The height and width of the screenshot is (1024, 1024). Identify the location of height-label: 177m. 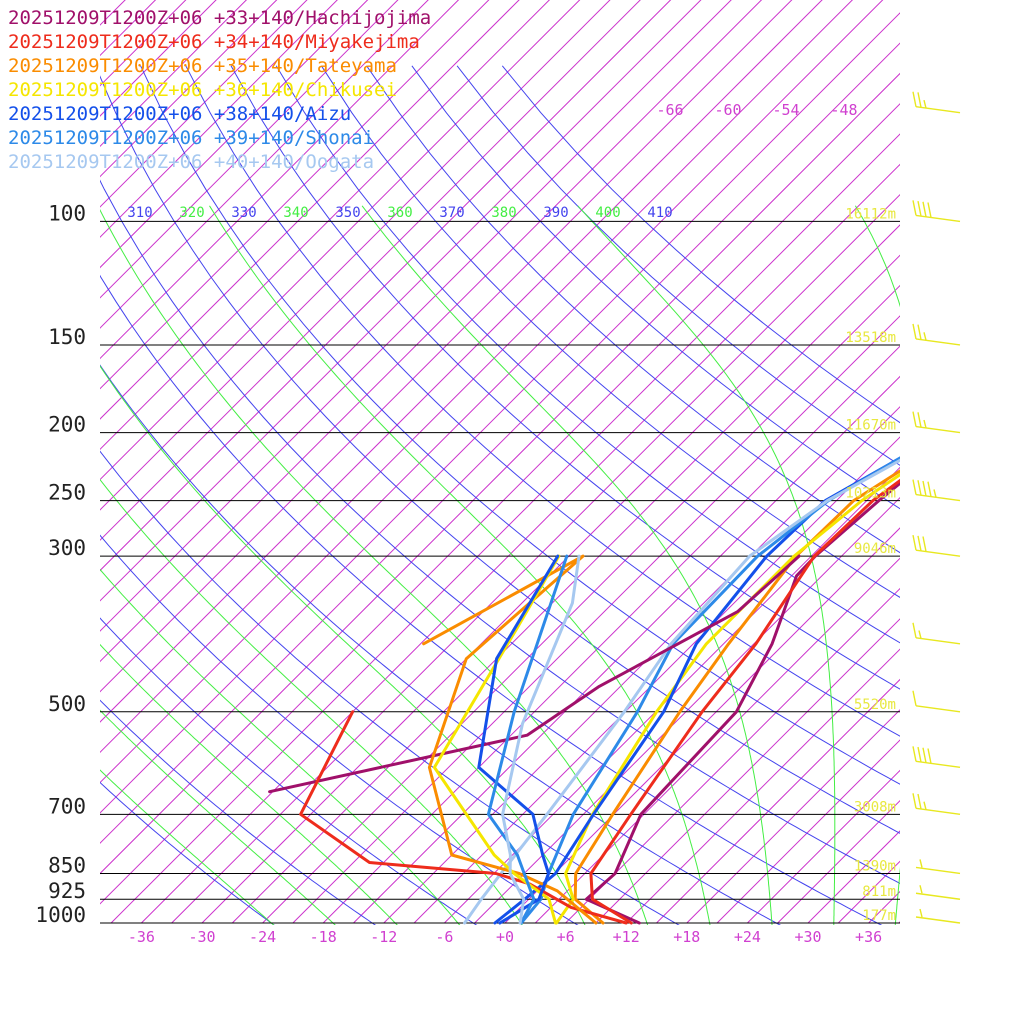
(879, 916).